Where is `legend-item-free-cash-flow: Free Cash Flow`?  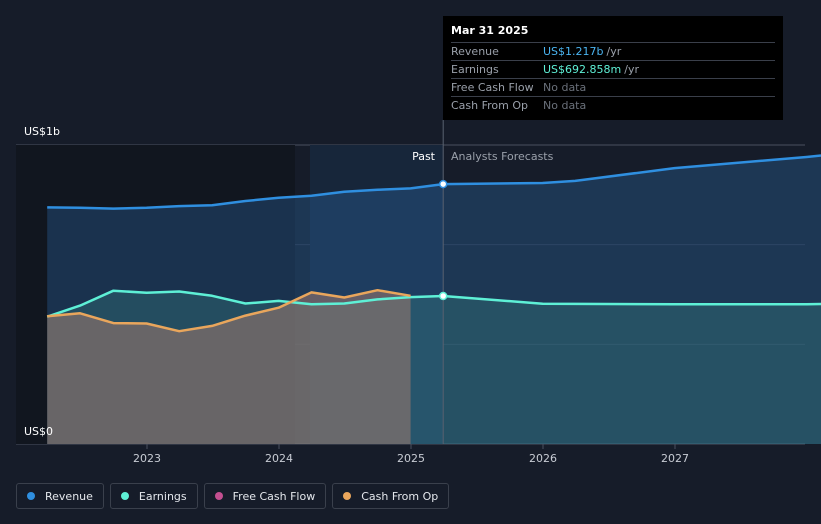
legend-item-free-cash-flow: Free Cash Flow is located at coordinates (265, 496).